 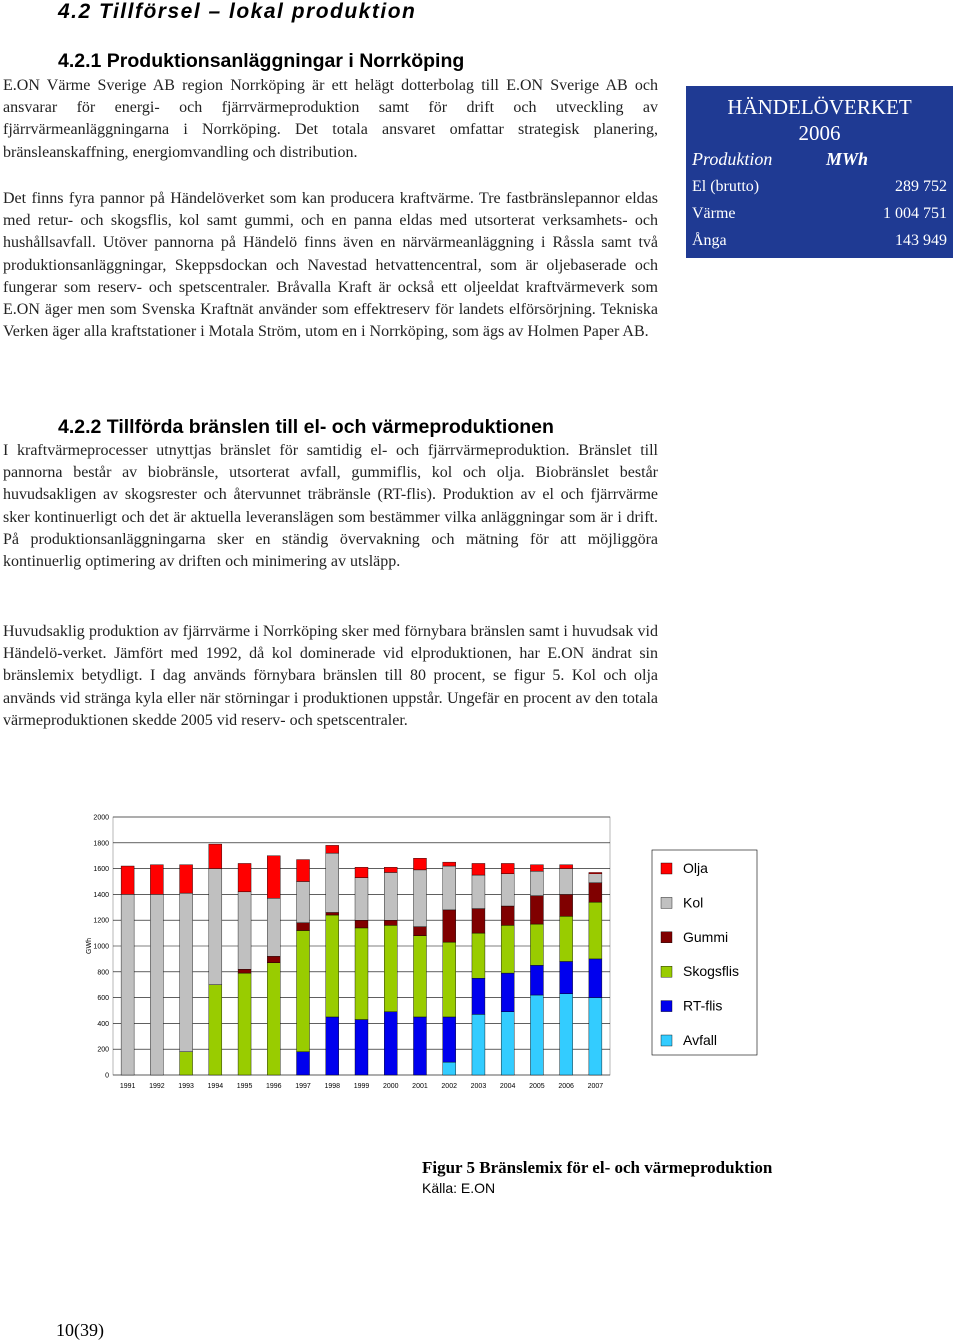 What do you see at coordinates (216, 1086) in the screenshot?
I see `x-tick-label: 1994` at bounding box center [216, 1086].